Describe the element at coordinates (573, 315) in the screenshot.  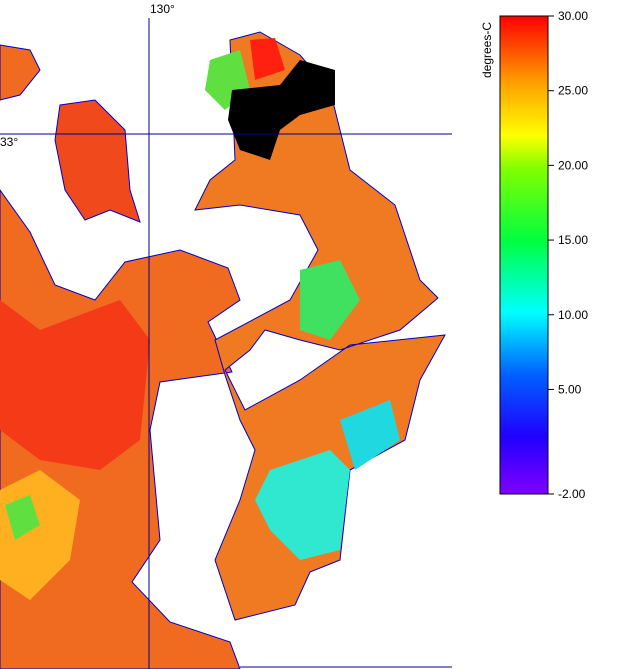
I see `tick-label: 10.00` at that location.